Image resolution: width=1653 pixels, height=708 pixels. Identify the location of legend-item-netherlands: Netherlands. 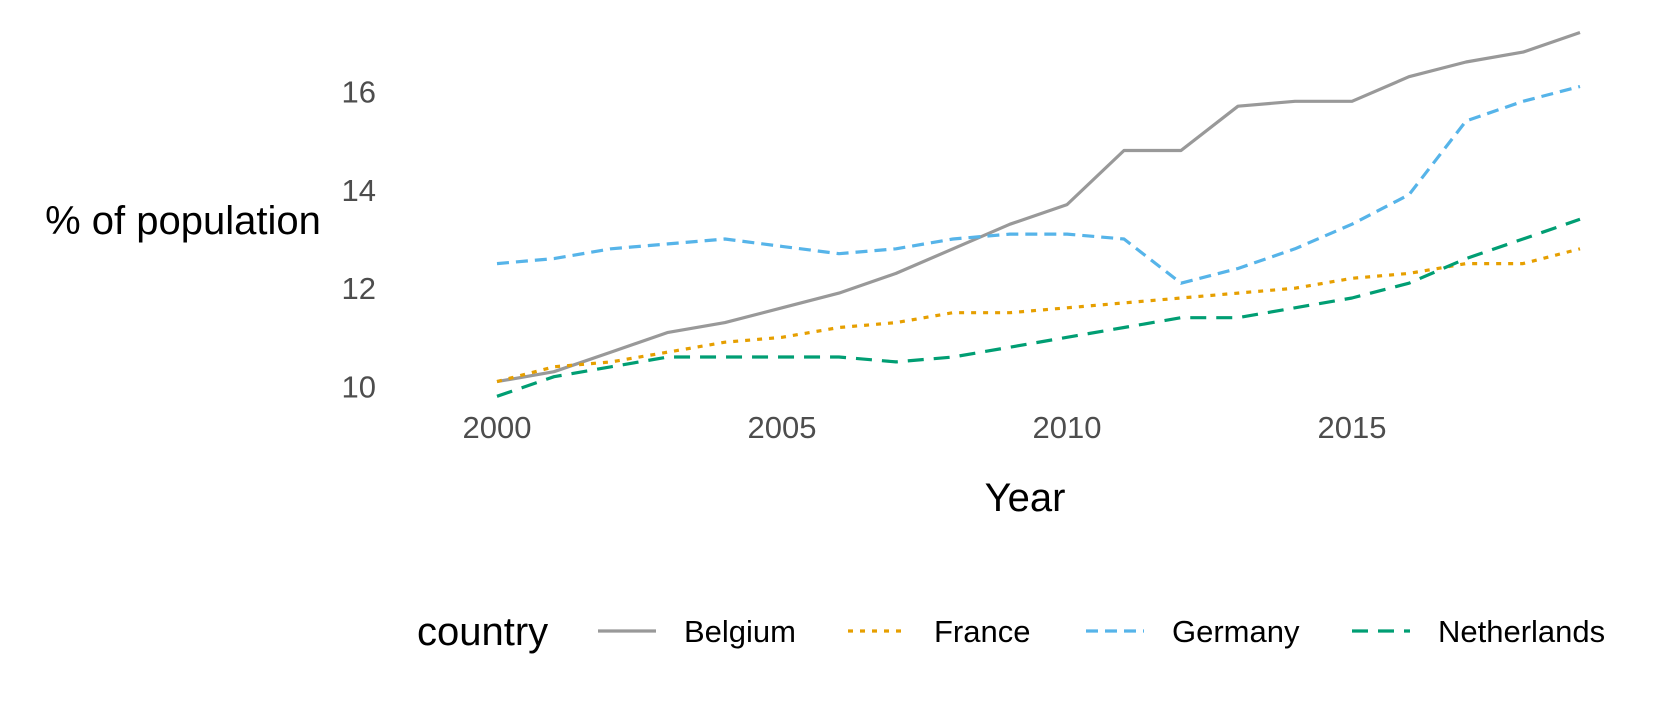
(1478, 631).